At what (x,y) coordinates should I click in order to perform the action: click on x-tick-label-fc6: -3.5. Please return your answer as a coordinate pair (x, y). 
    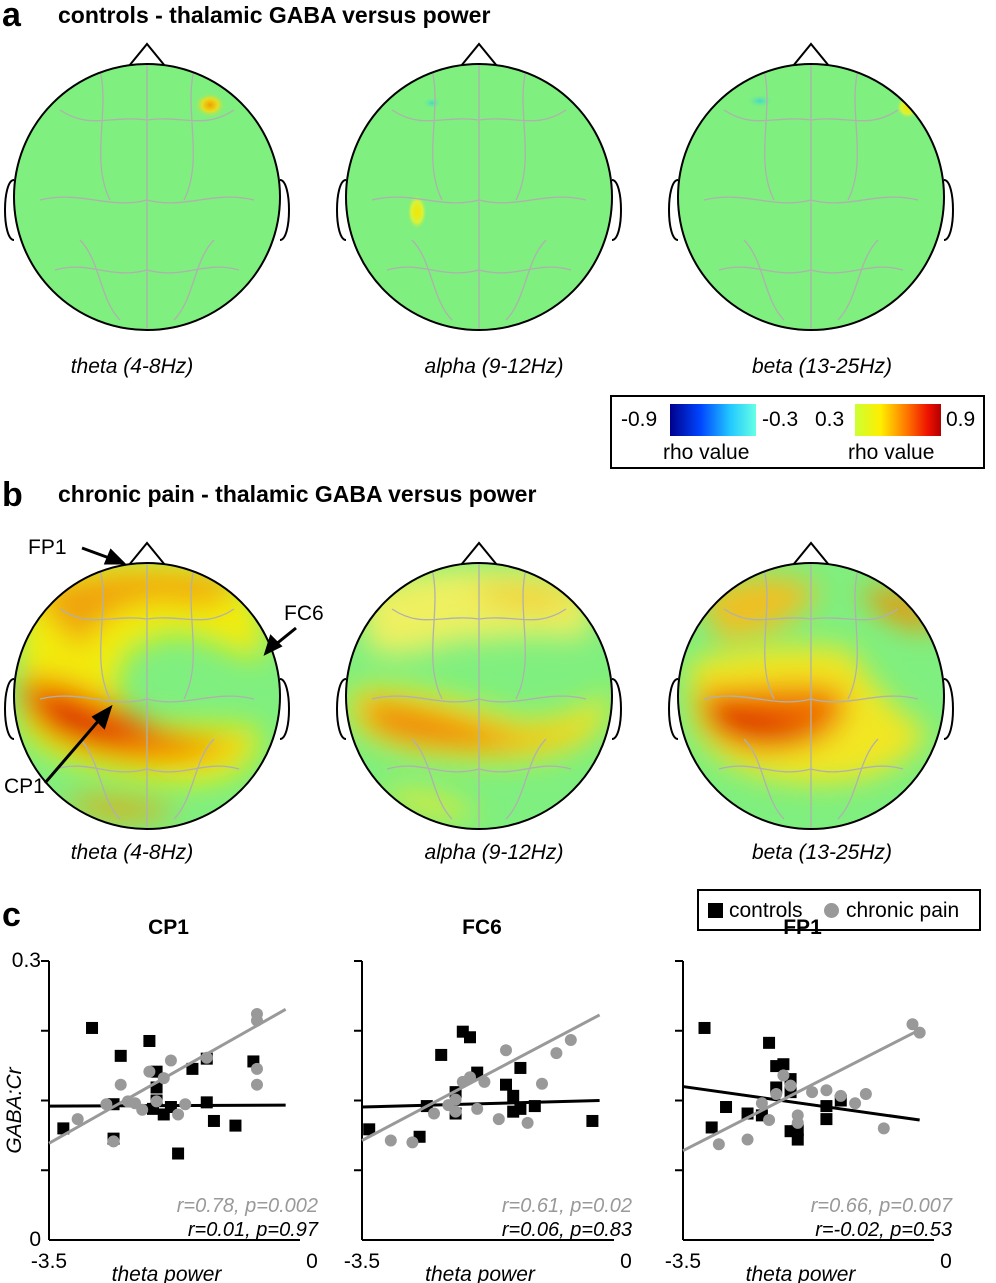
    Looking at the image, I should click on (362, 1261).